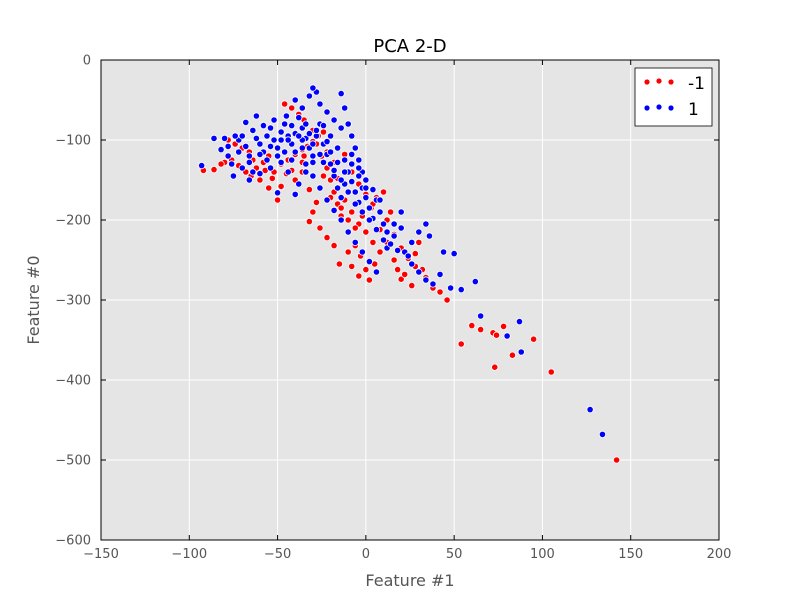  Describe the element at coordinates (277, 554) in the screenshot. I see `x-tick-label: −50` at that location.